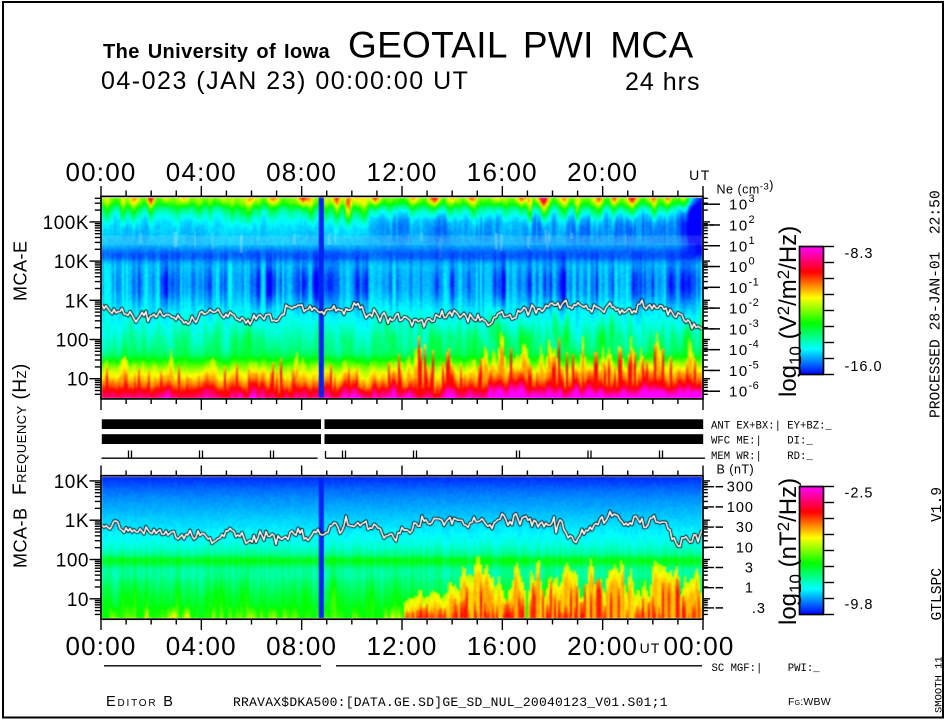 The image size is (945, 720). What do you see at coordinates (740, 488) in the screenshot?
I see `svg-text: 300` at bounding box center [740, 488].